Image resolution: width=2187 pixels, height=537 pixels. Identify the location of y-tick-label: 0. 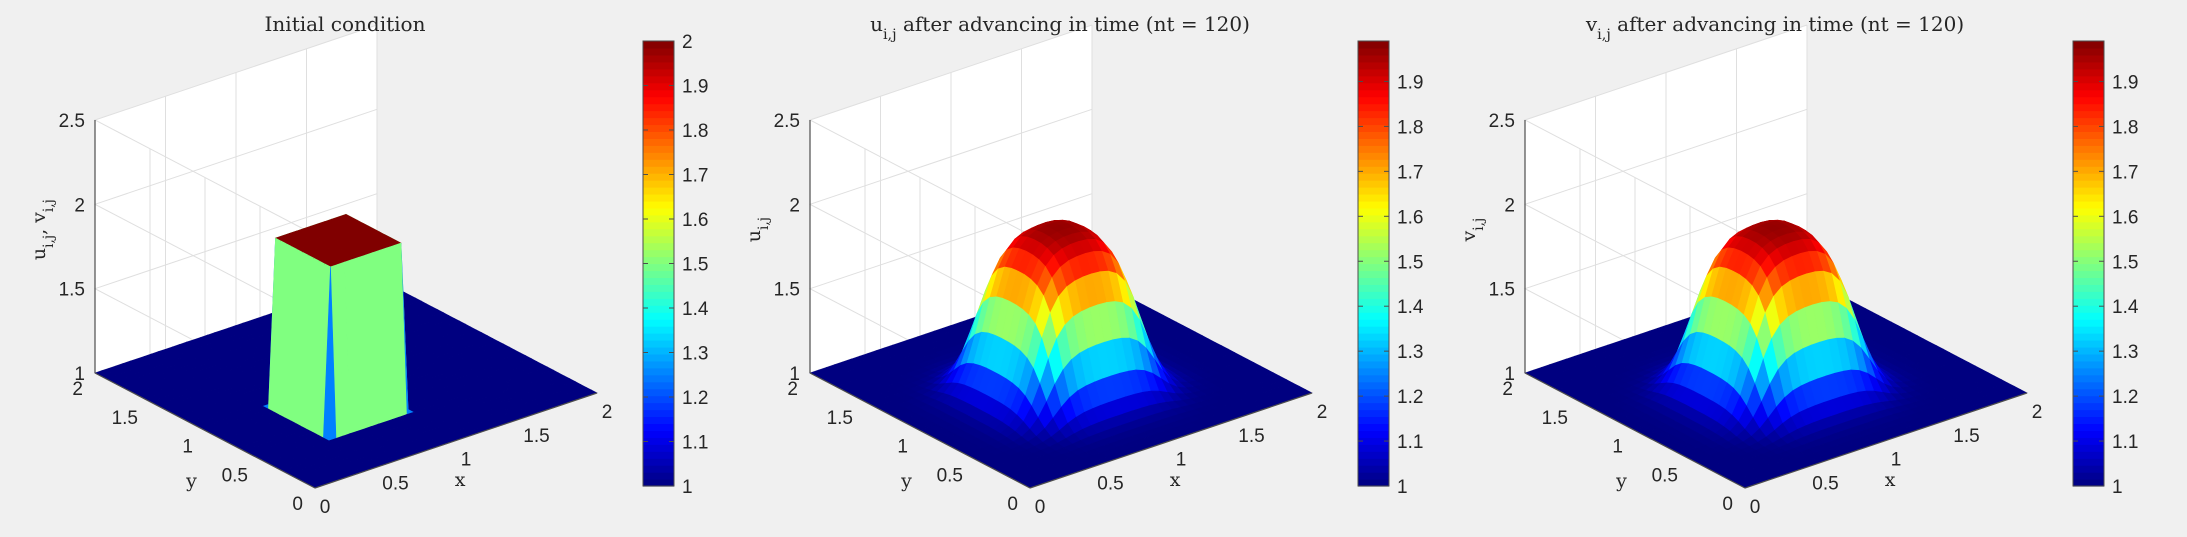
(1727, 504).